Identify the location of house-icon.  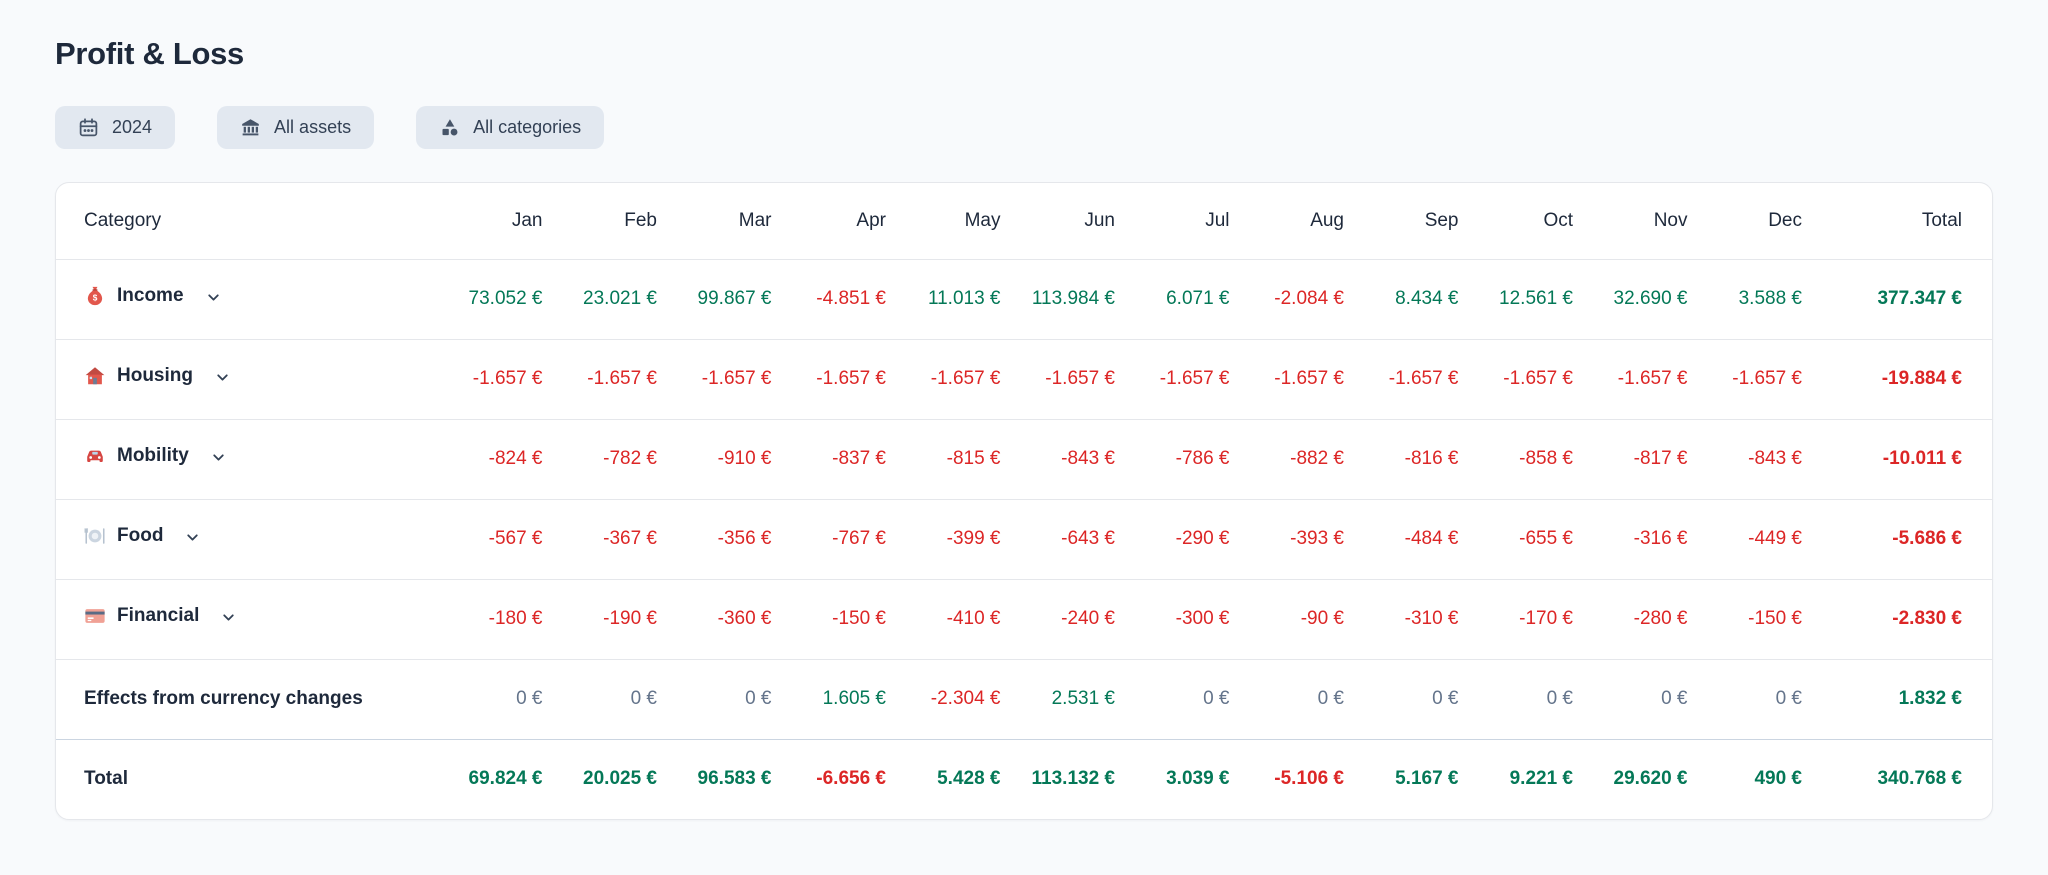
(95, 376).